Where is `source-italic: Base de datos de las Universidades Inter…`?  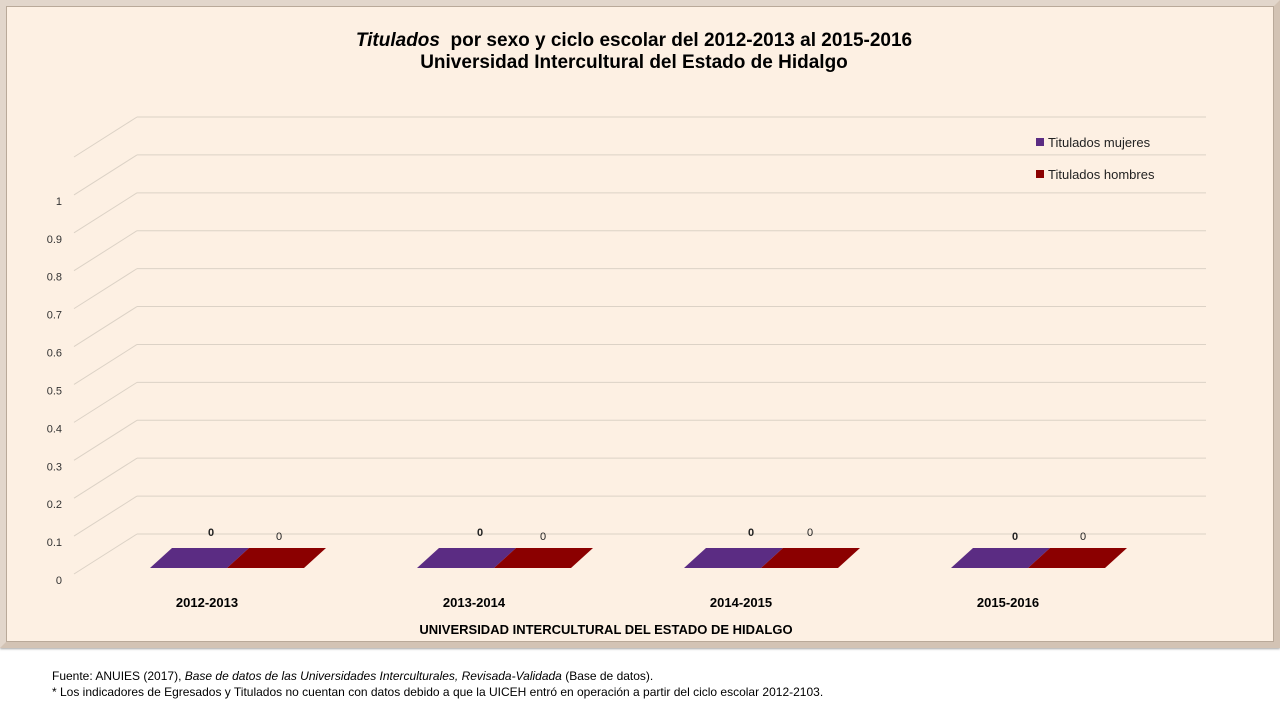 source-italic: Base de datos de las Universidades Inter… is located at coordinates (373, 676).